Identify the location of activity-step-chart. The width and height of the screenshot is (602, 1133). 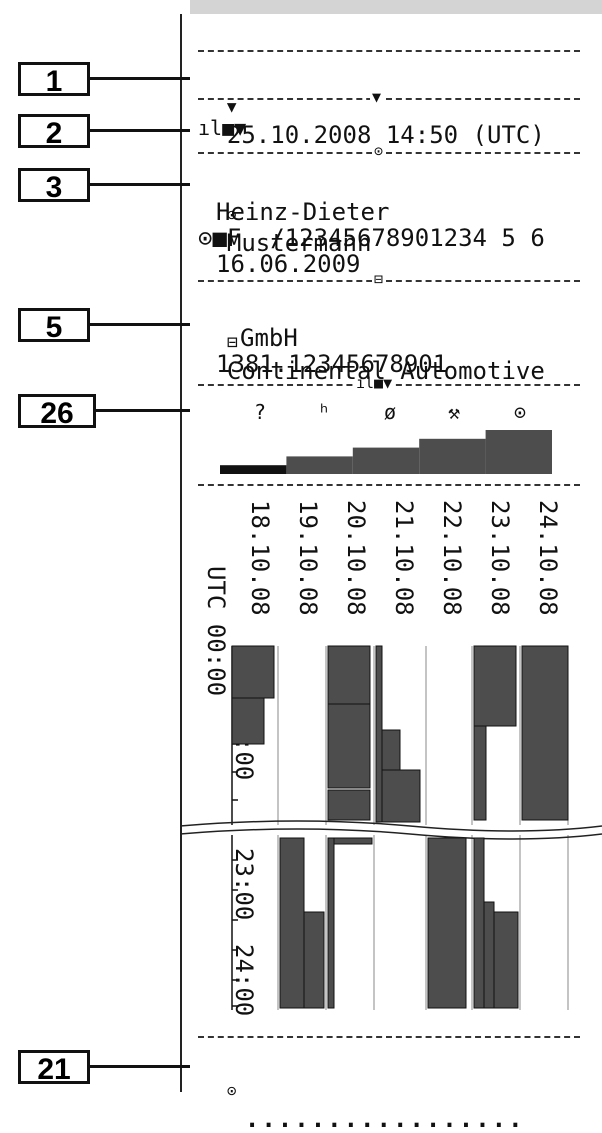
(386, 452).